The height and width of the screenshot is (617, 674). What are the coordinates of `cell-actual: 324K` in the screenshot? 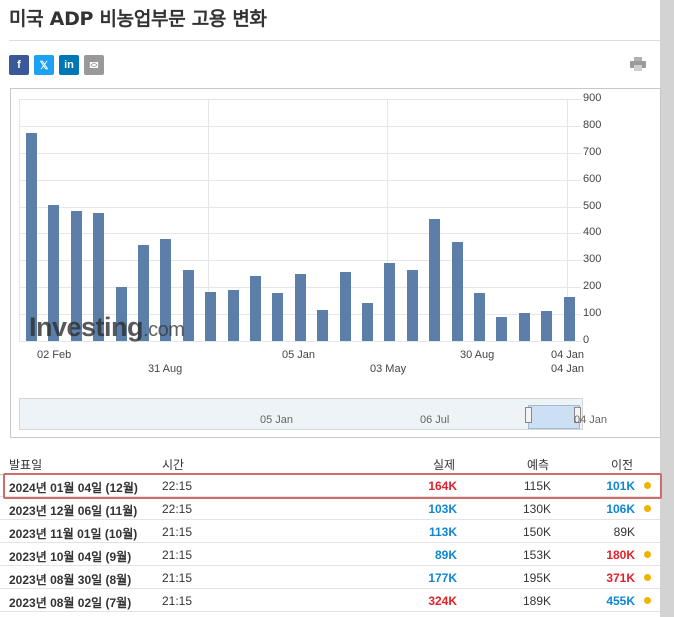 It's located at (442, 601).